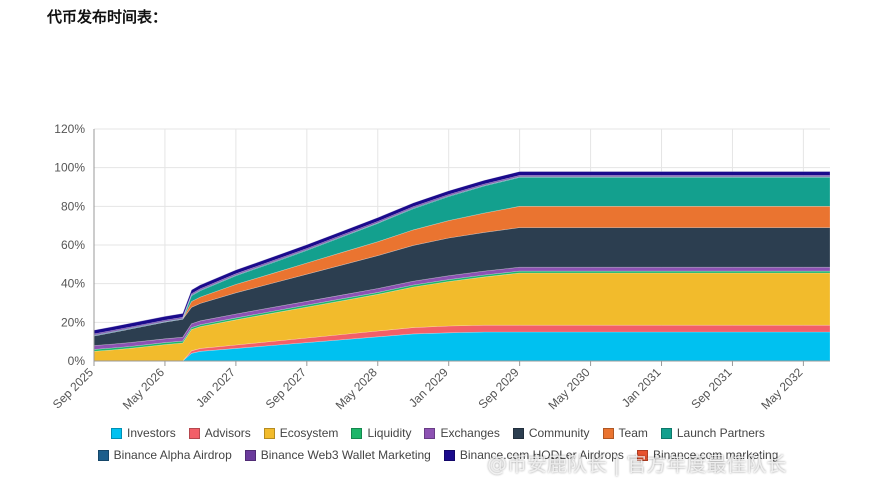 The width and height of the screenshot is (876, 486). What do you see at coordinates (215, 387) in the screenshot?
I see `x-tick-label: Jan 2027` at bounding box center [215, 387].